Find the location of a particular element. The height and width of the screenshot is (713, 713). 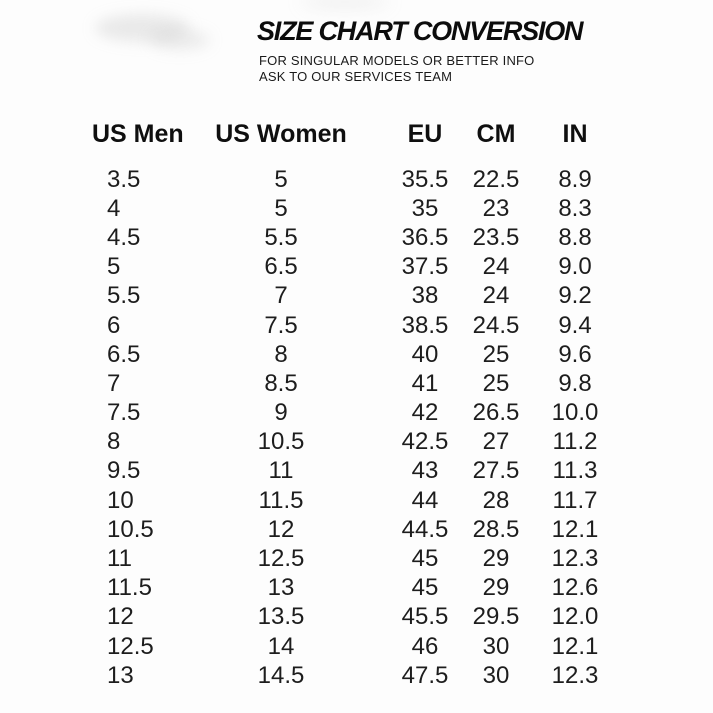

subtitle-line-2: ASK TO OUR SERVICES TEAM is located at coordinates (356, 76).